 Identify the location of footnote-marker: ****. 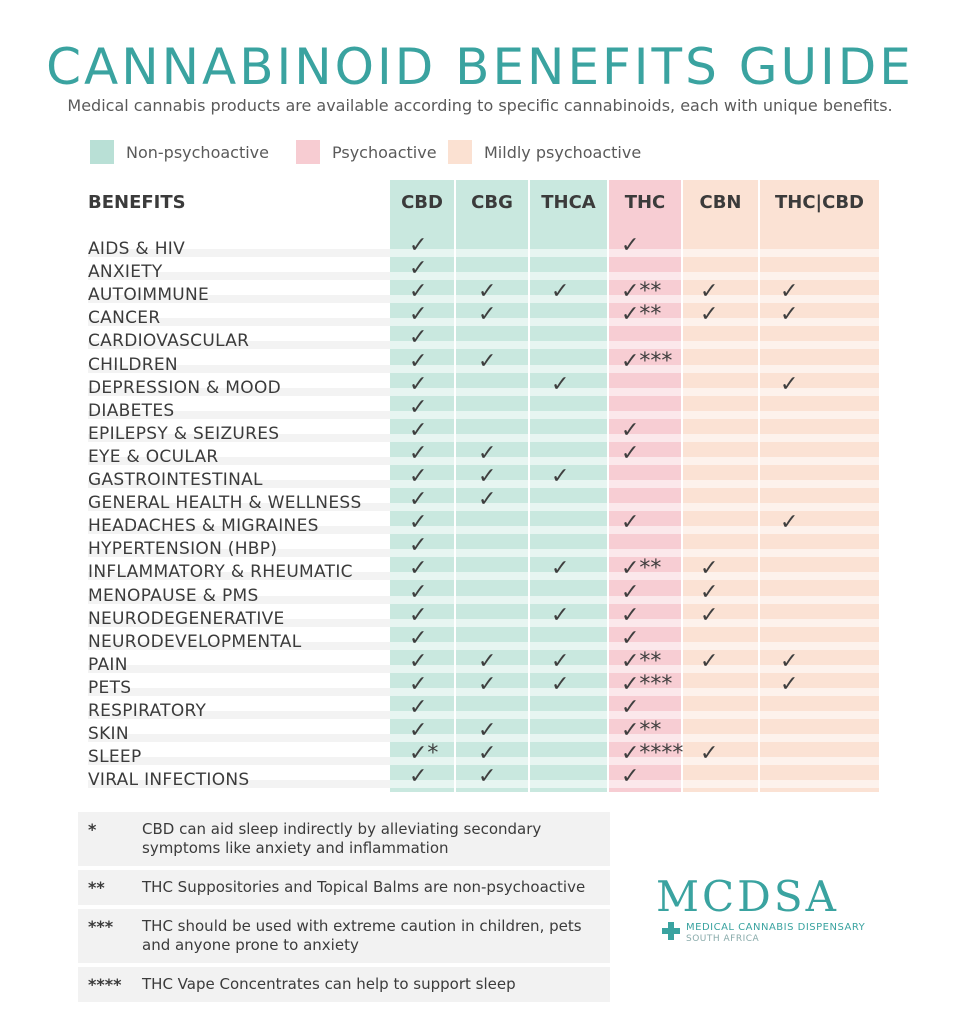
(105, 984).